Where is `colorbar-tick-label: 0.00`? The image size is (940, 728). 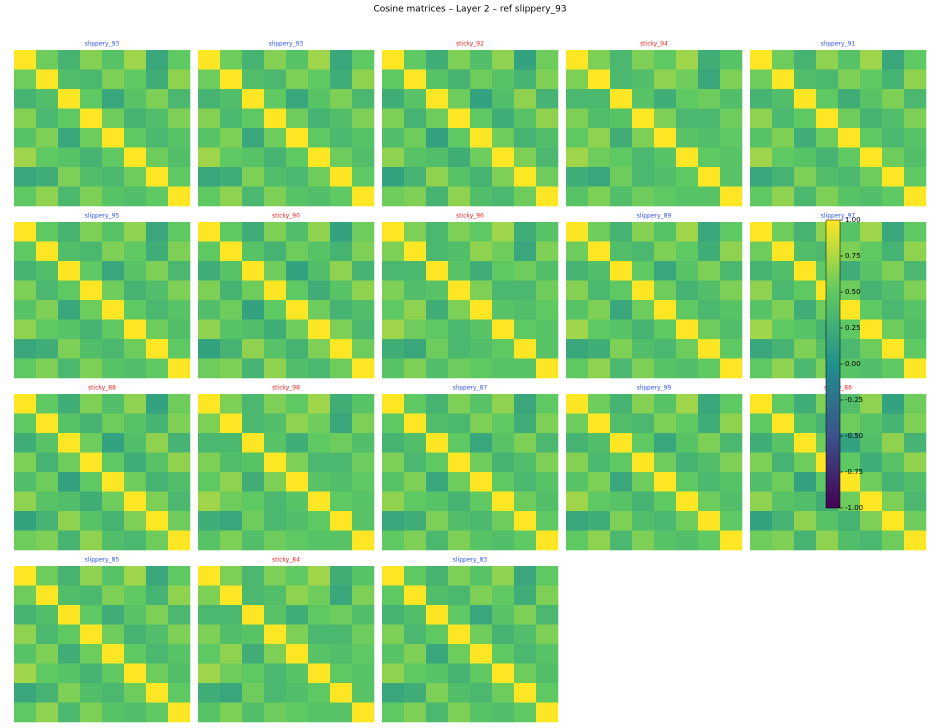 colorbar-tick-label: 0.00 is located at coordinates (853, 364).